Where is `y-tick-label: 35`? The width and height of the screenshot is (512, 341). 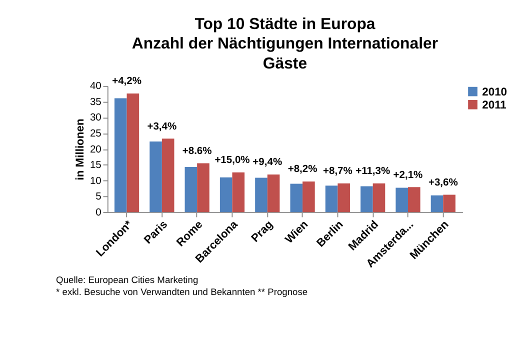
y-tick-label: 35 is located at coordinates (96, 102).